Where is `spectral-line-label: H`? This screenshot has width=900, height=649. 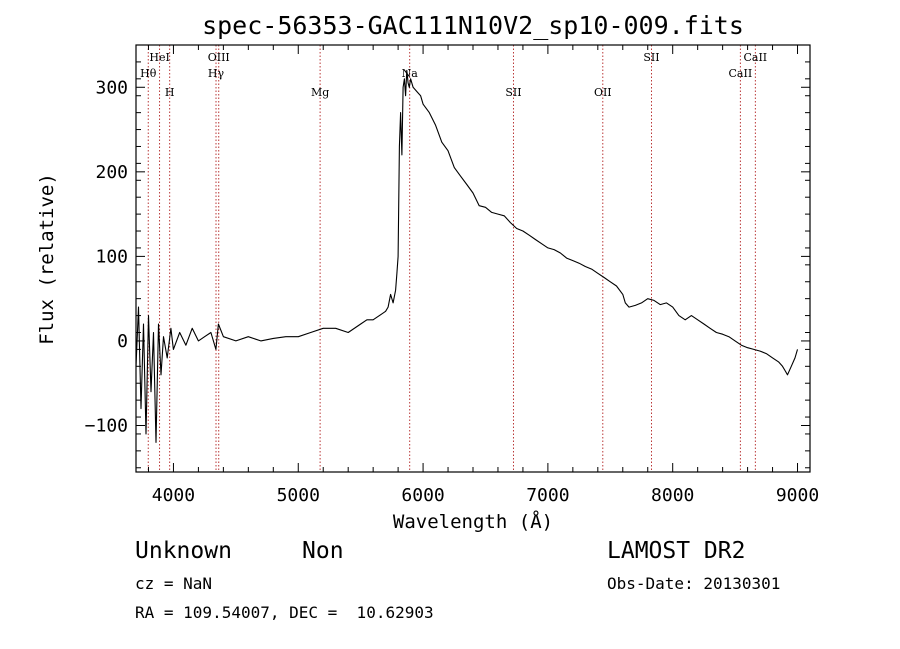 spectral-line-label: H is located at coordinates (170, 92).